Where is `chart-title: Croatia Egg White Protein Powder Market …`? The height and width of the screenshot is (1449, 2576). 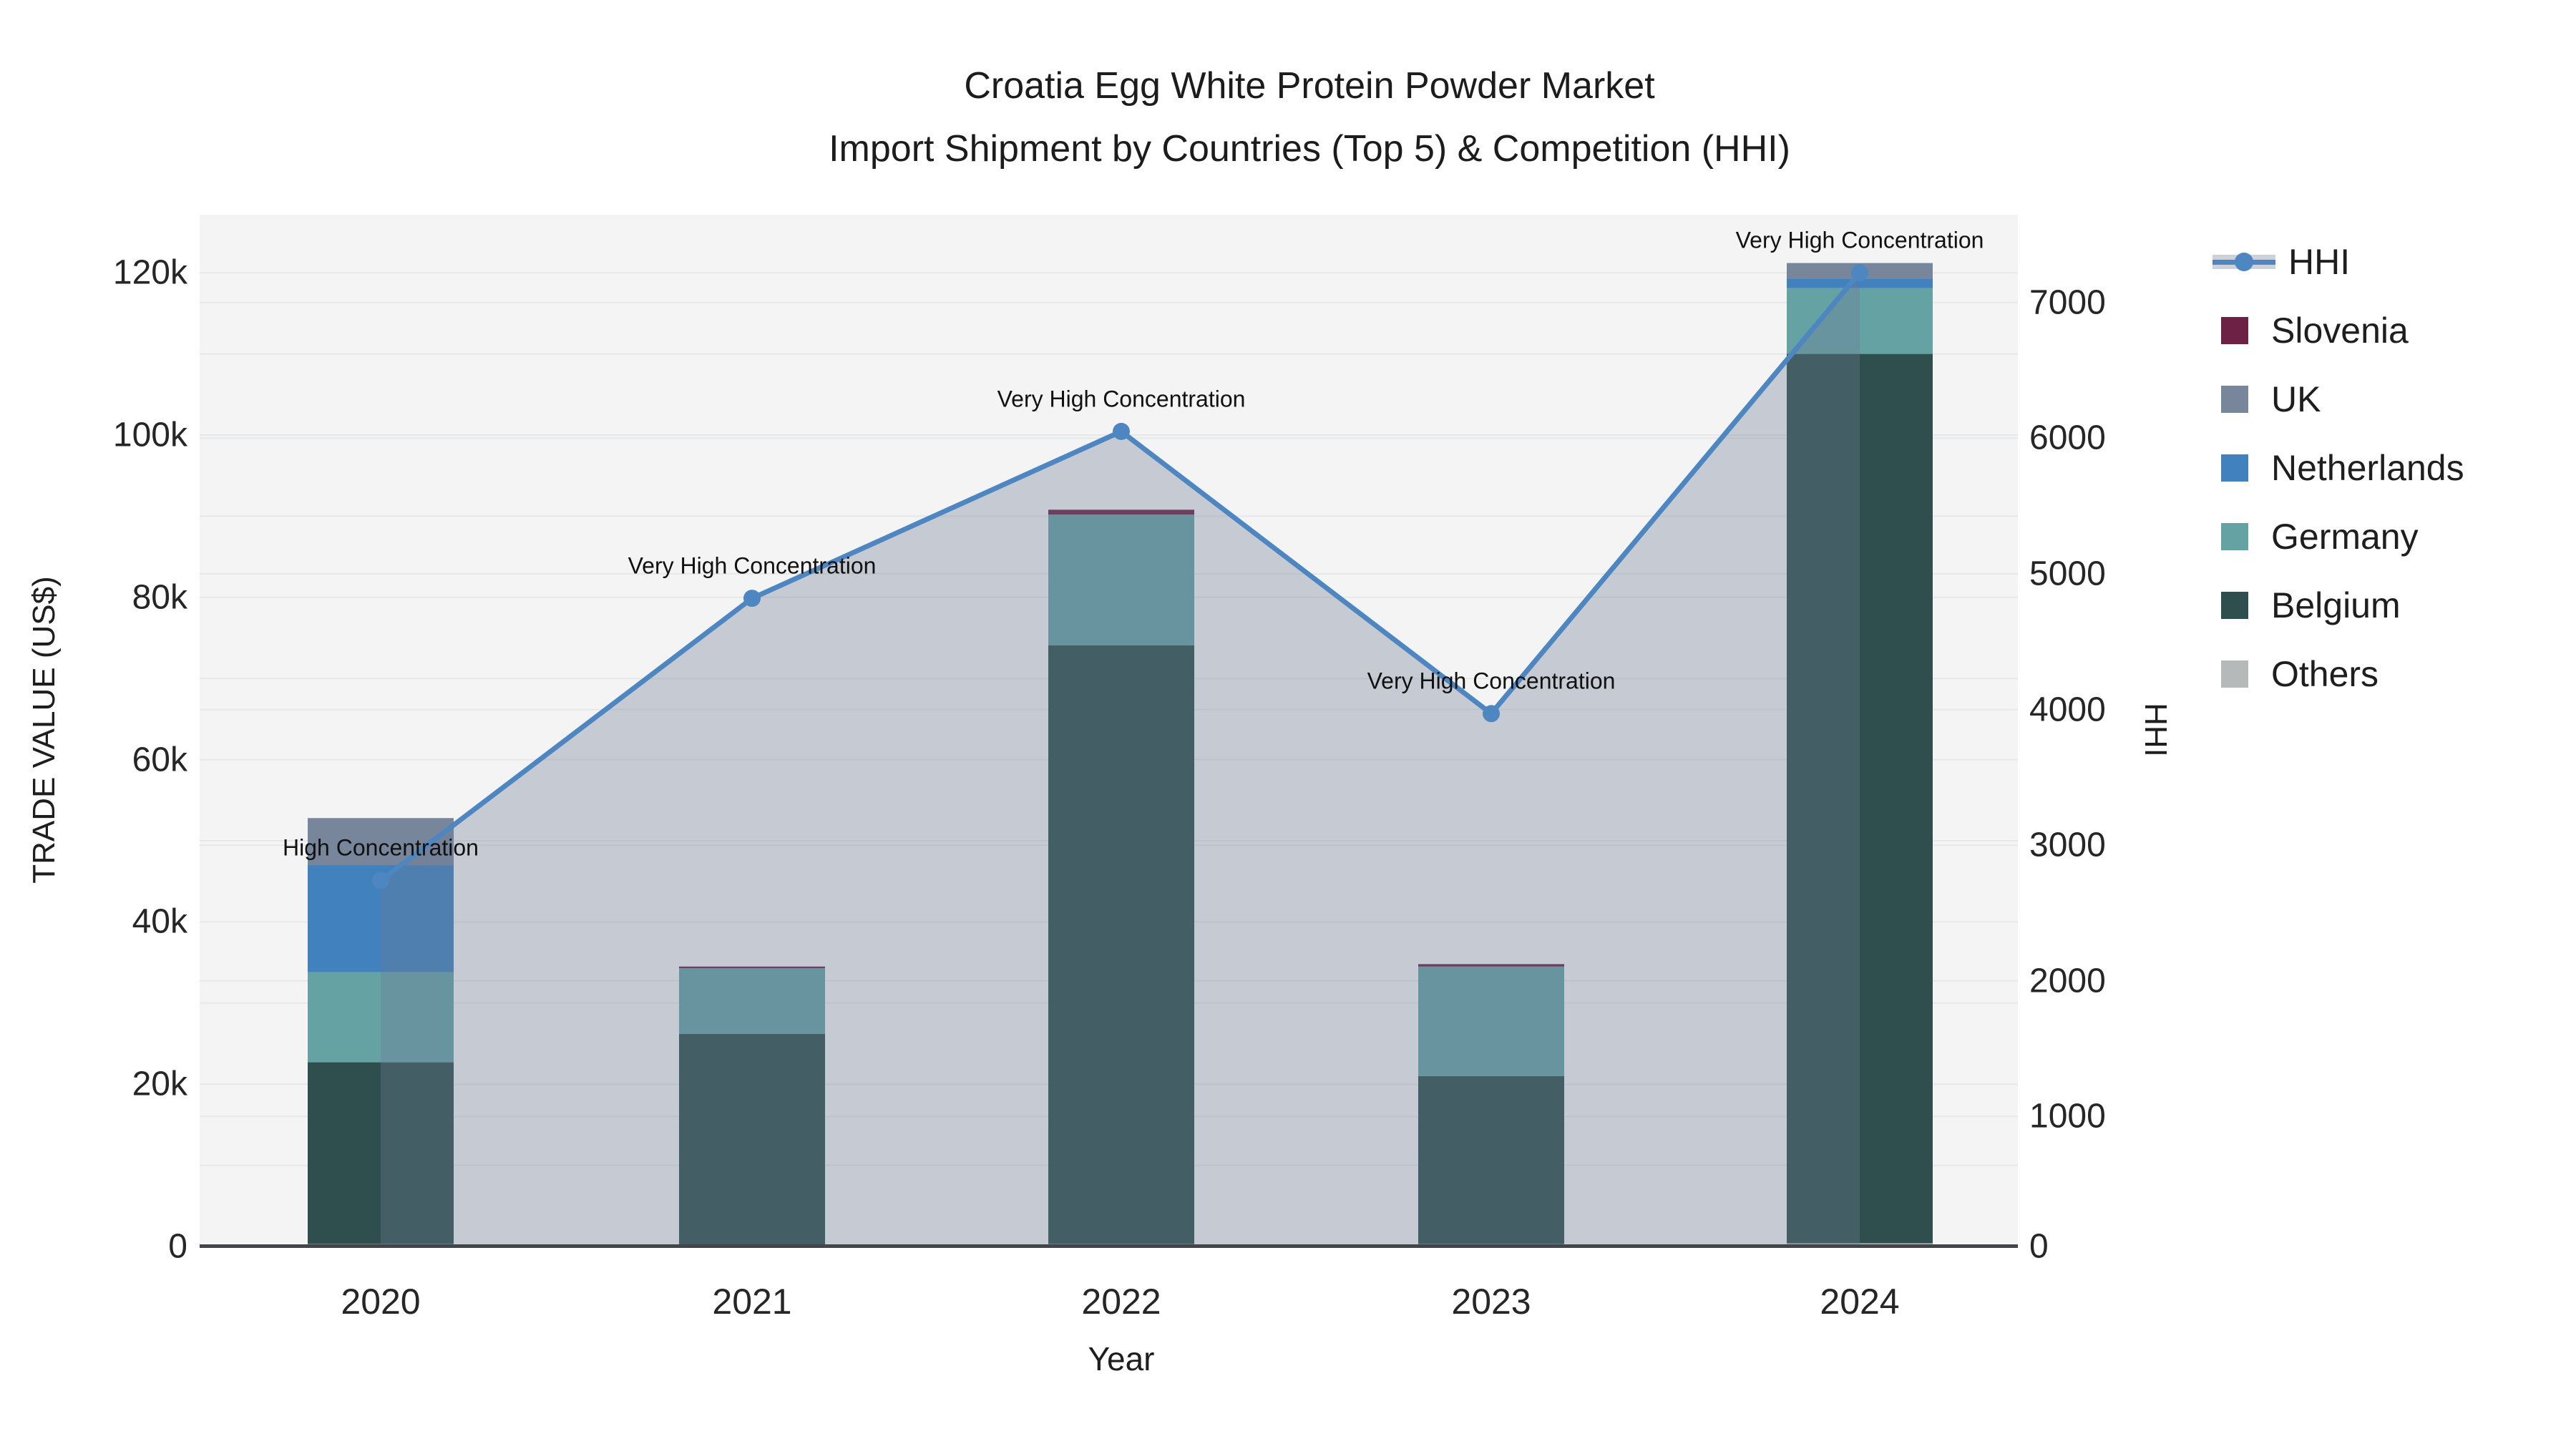
chart-title: Croatia Egg White Protein Powder Market … is located at coordinates (1309, 117).